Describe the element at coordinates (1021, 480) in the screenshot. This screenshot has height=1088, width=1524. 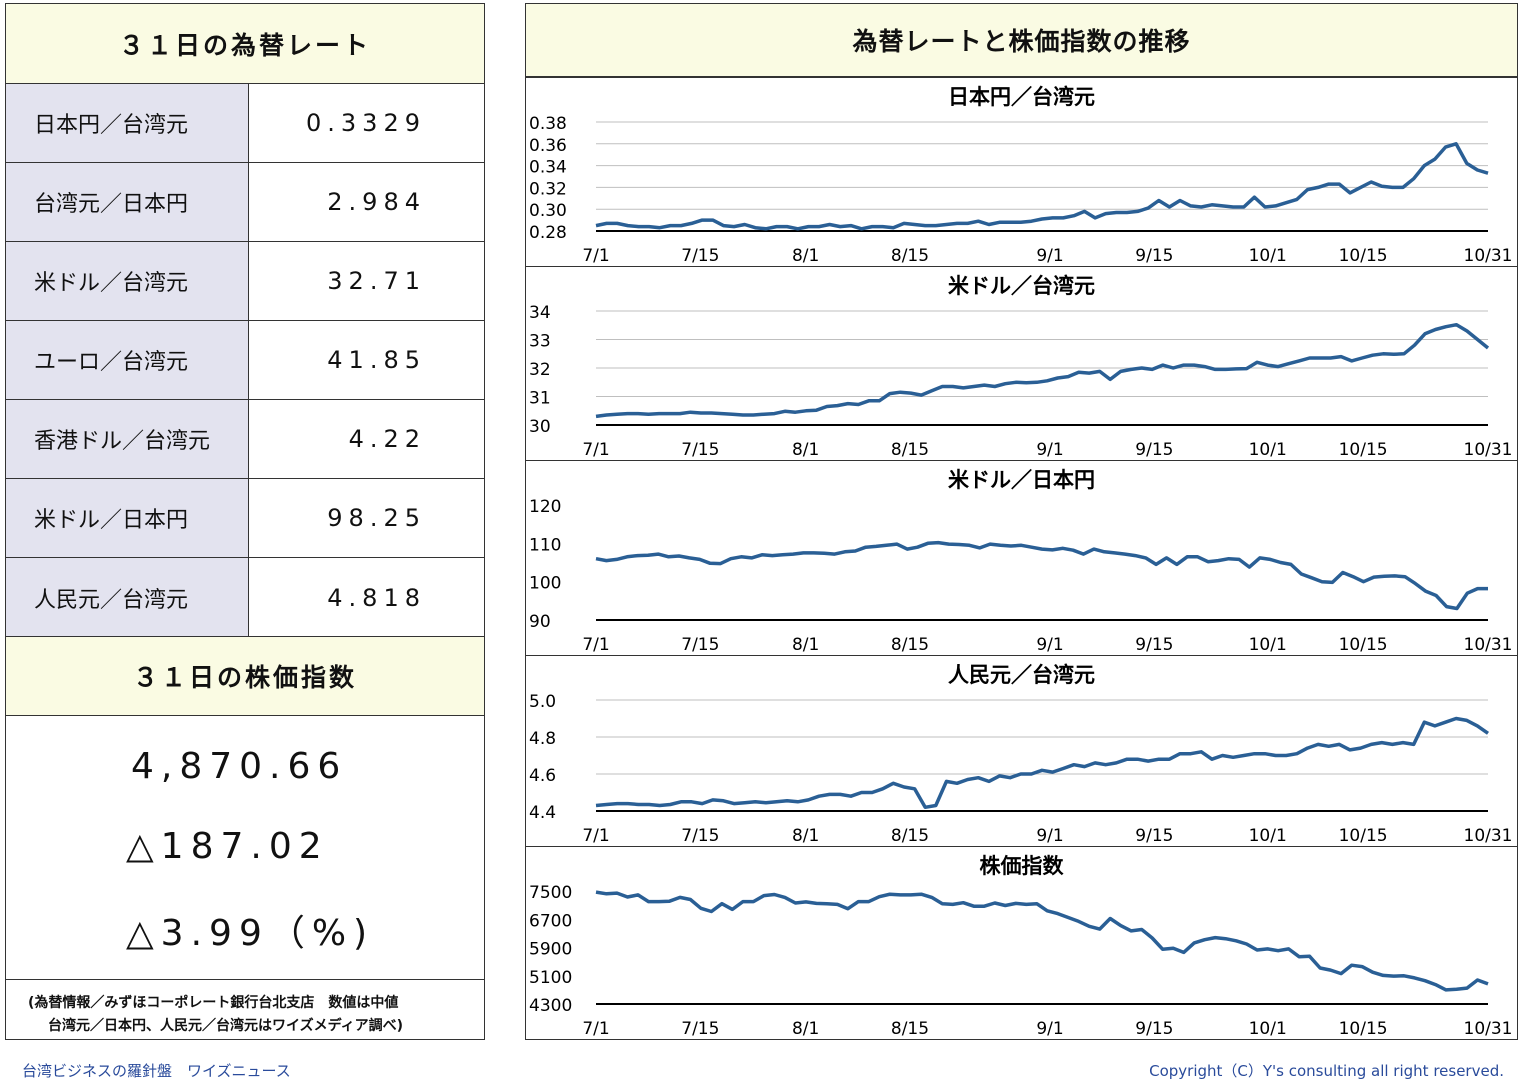
I see `chart-title: 米ドル／日本円` at that location.